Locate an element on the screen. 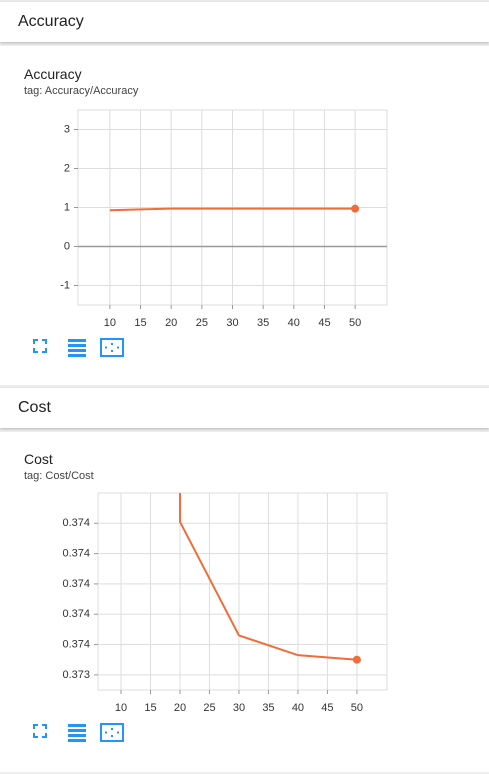 The height and width of the screenshot is (774, 489). card-tag: tag: Cost/Cost is located at coordinates (59, 476).